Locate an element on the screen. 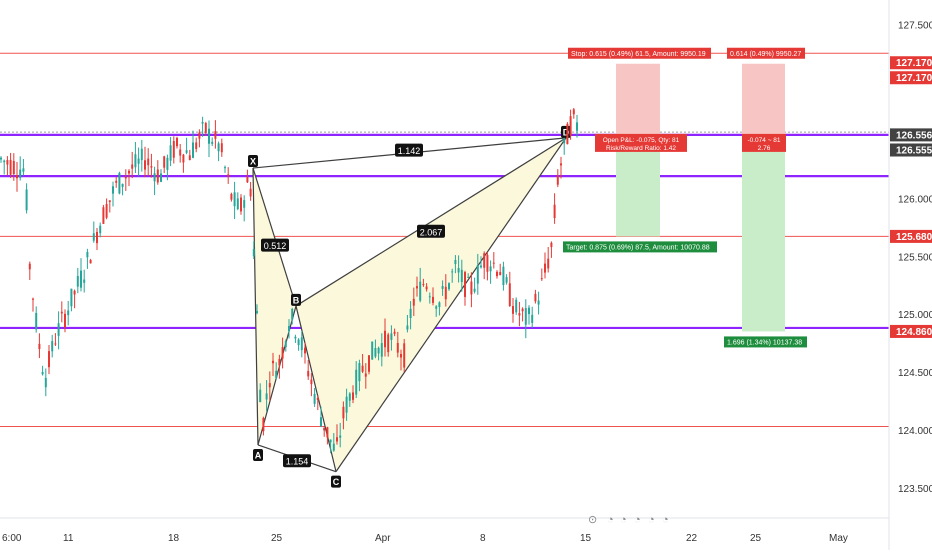 This screenshot has height=555, width=932. position-stop-label: 0.614 (0.49%) 9950.27 is located at coordinates (765, 54).